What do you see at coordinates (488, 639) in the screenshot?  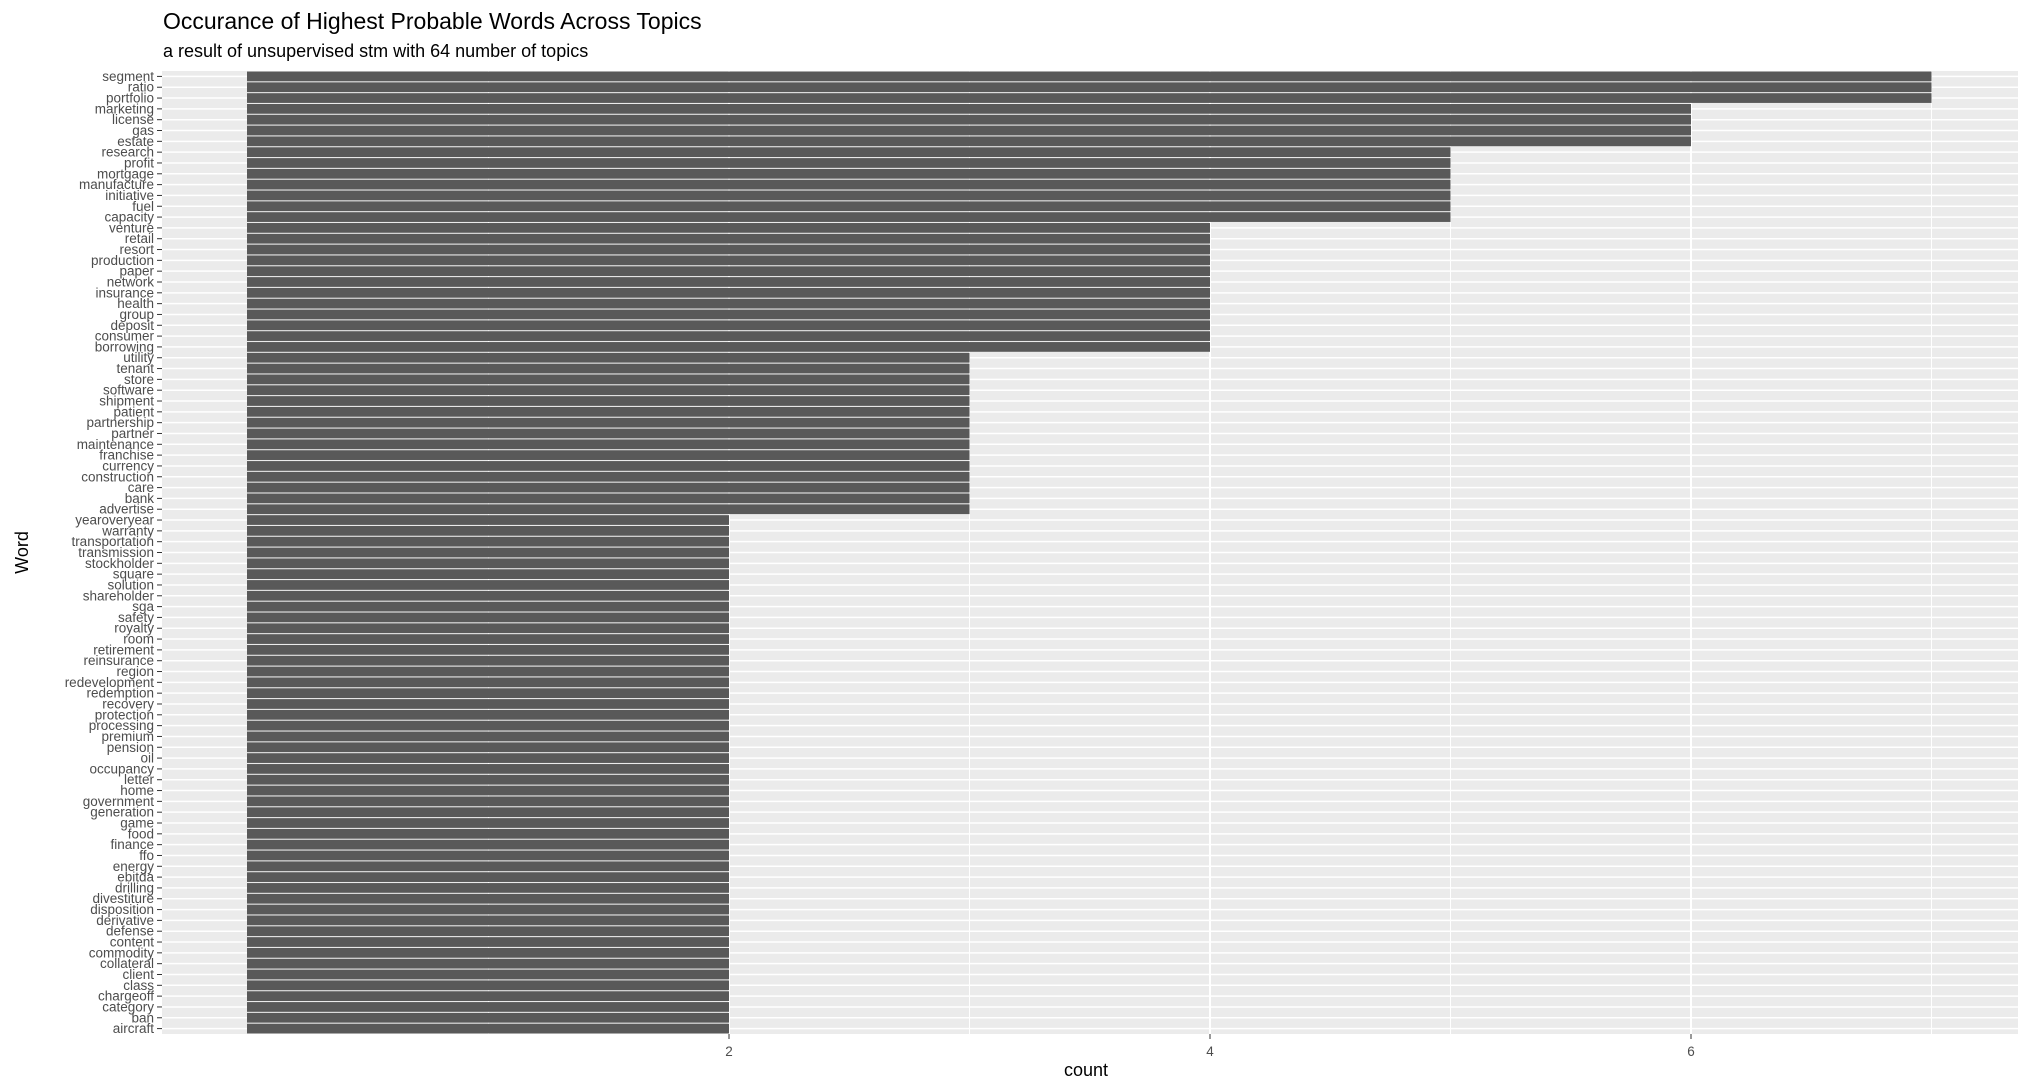 I see `bar-room` at bounding box center [488, 639].